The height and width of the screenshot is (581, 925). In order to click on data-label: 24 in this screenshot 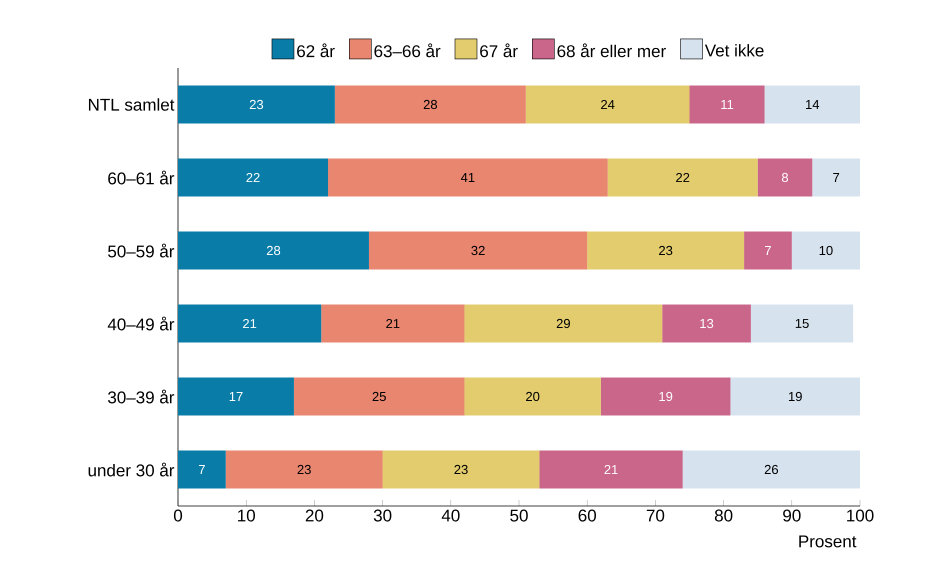, I will do `click(608, 105)`.